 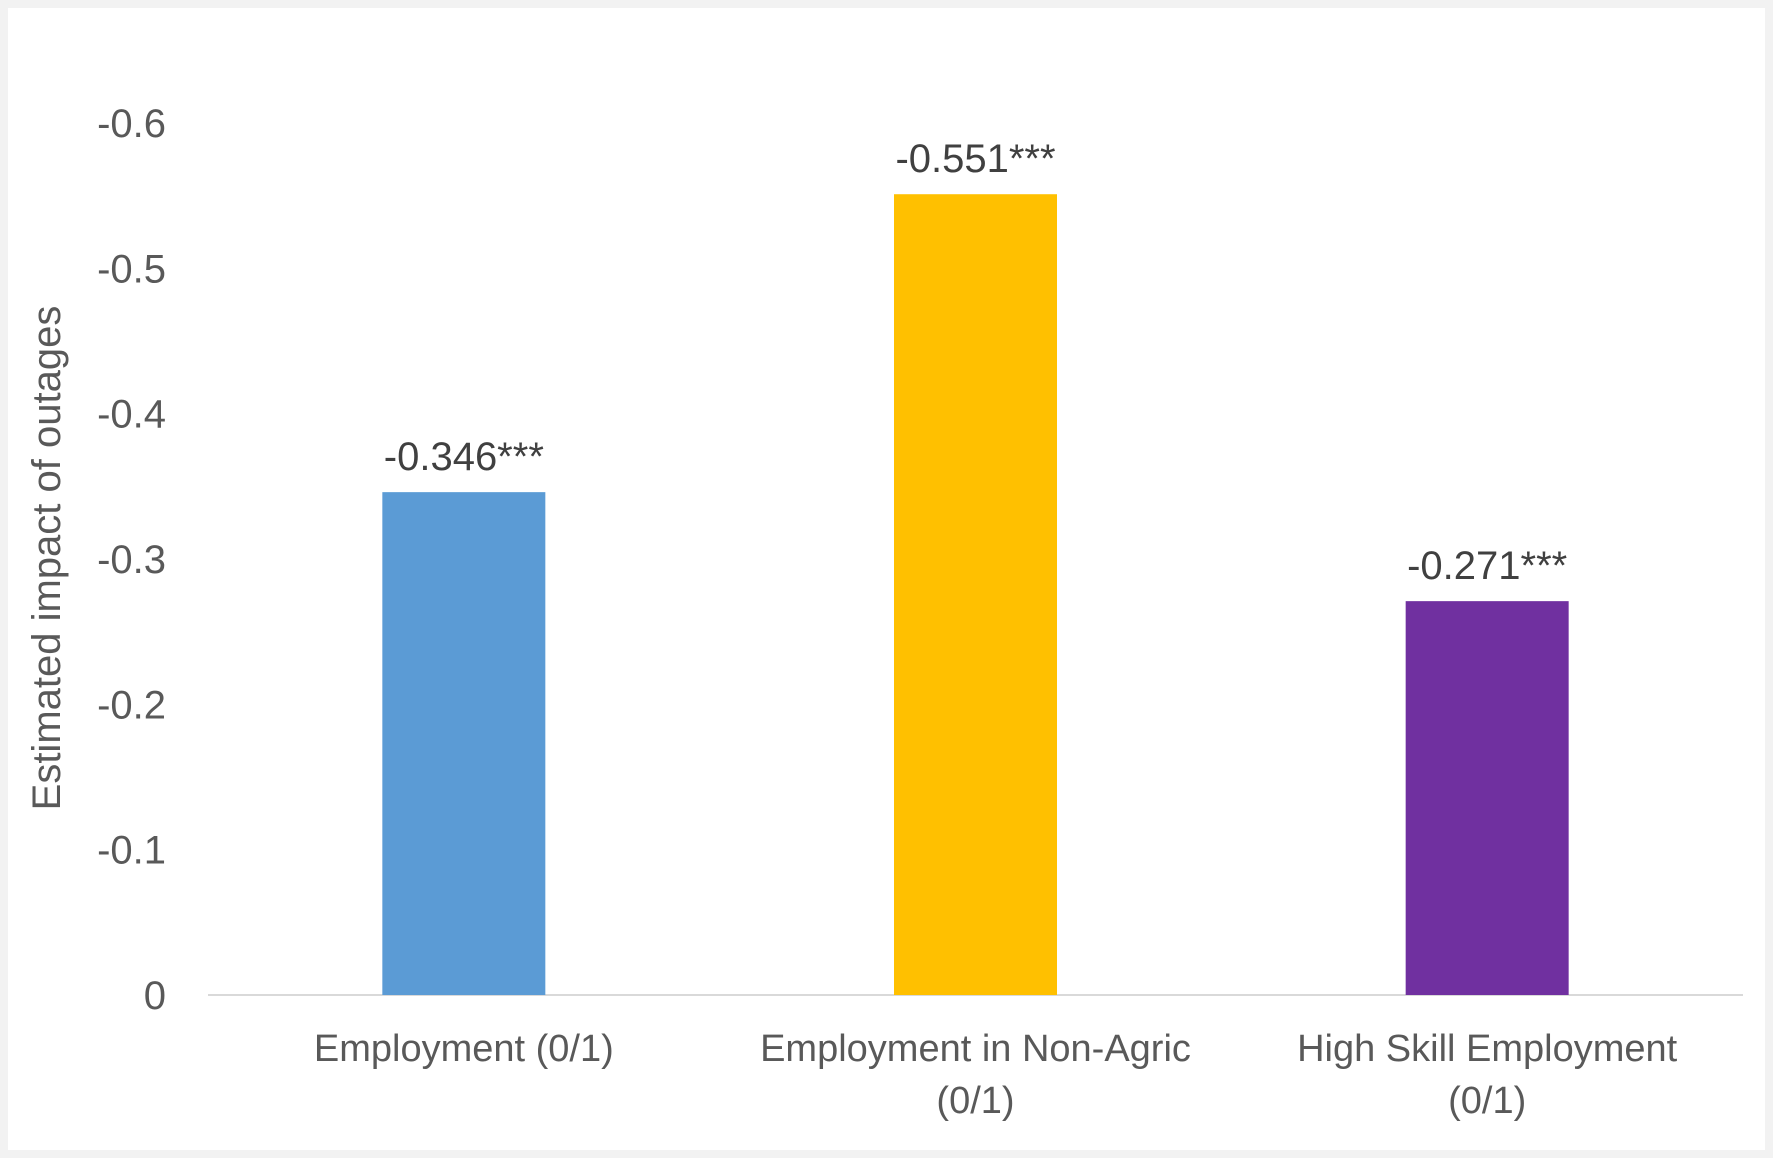 What do you see at coordinates (131, 415) in the screenshot?
I see `y-tick-label: -0.4` at bounding box center [131, 415].